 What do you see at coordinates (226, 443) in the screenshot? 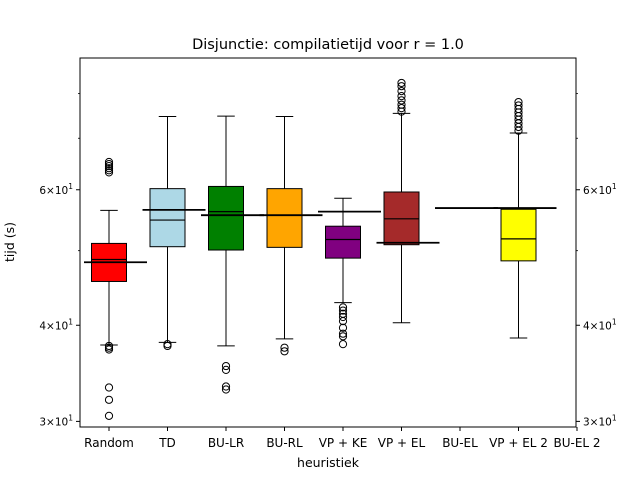
I see `x-tick-label: BU-LR` at bounding box center [226, 443].